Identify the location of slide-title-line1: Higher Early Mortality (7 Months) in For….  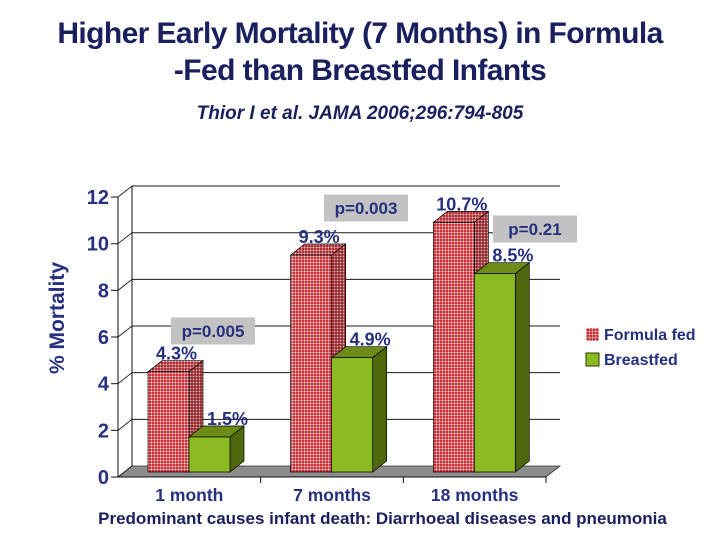
(360, 33).